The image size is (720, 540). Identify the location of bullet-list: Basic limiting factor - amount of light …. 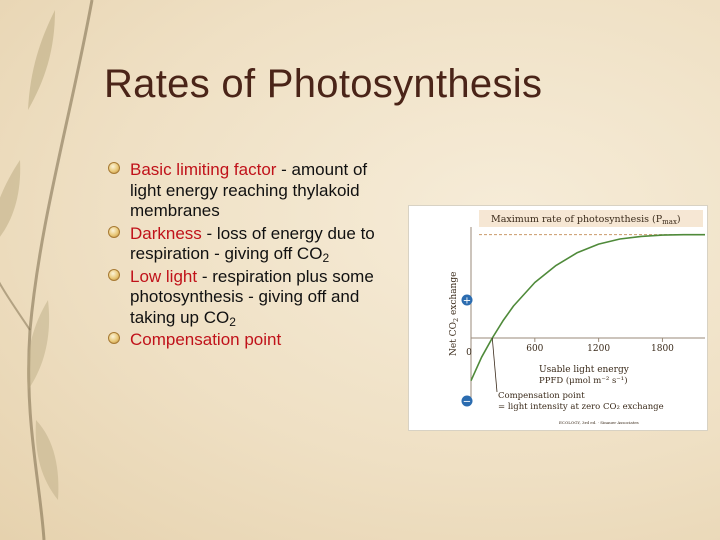
(253, 256).